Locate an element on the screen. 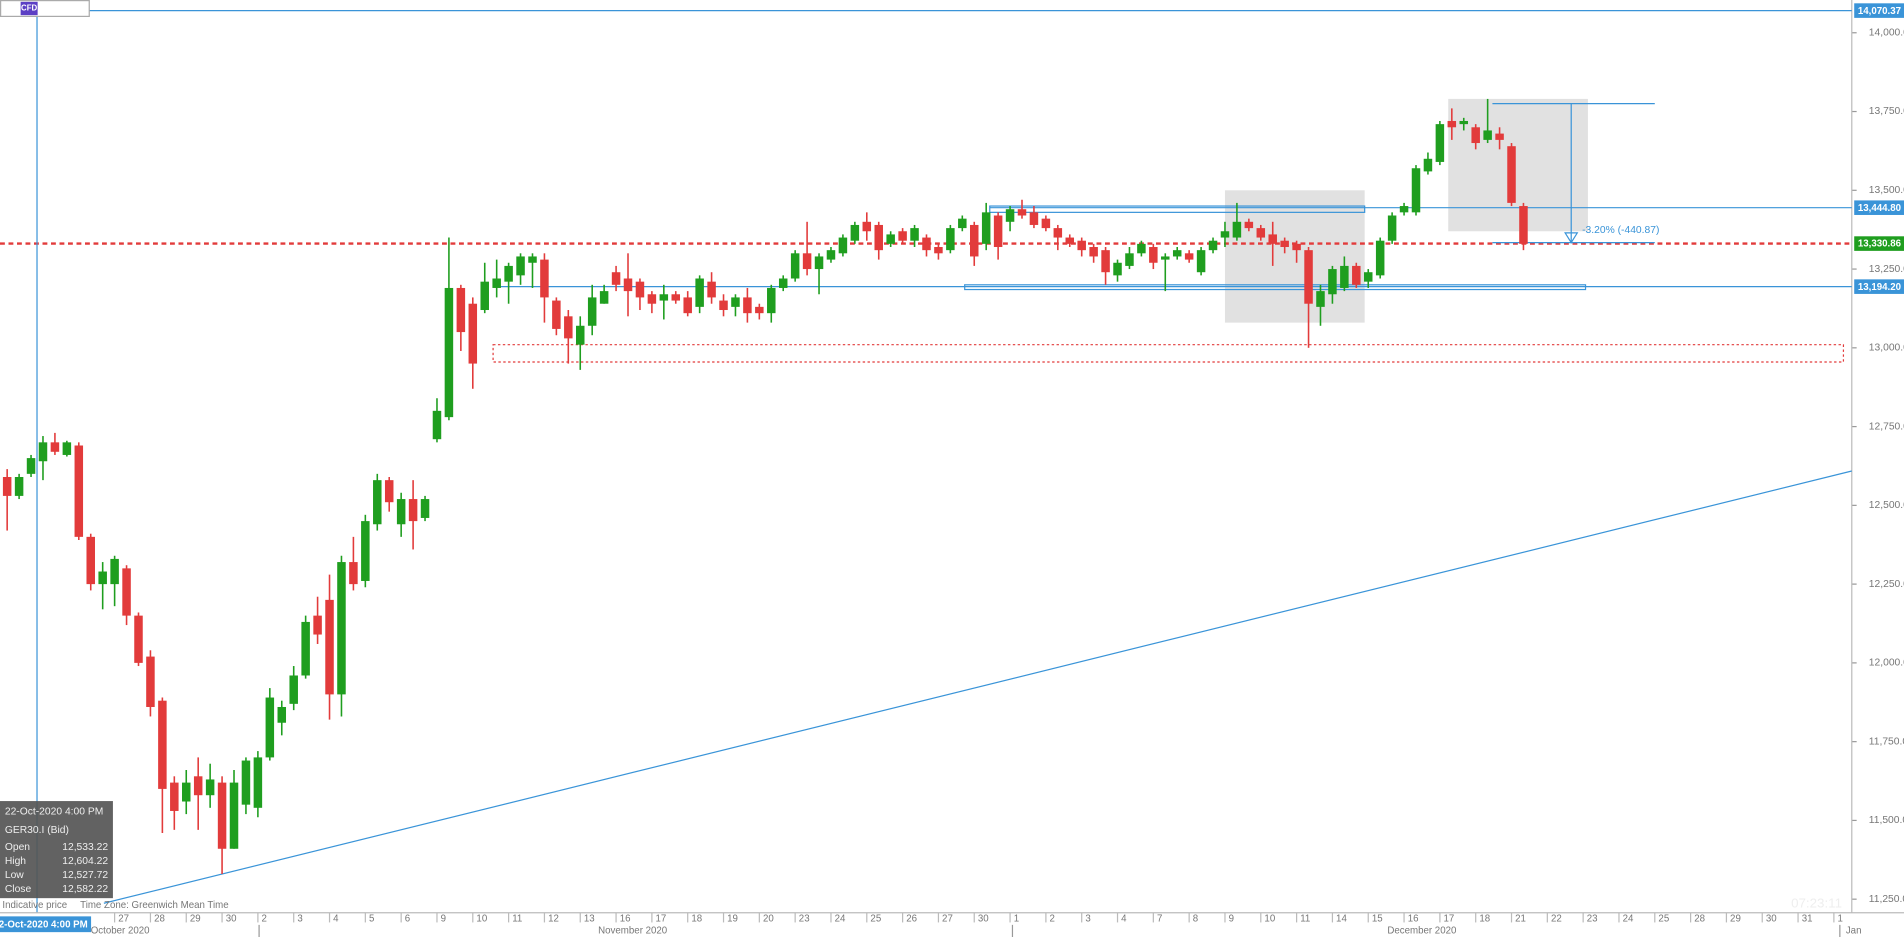 Image resolution: width=1904 pixels, height=937 pixels. x-tick-label: 28 is located at coordinates (1699, 918).